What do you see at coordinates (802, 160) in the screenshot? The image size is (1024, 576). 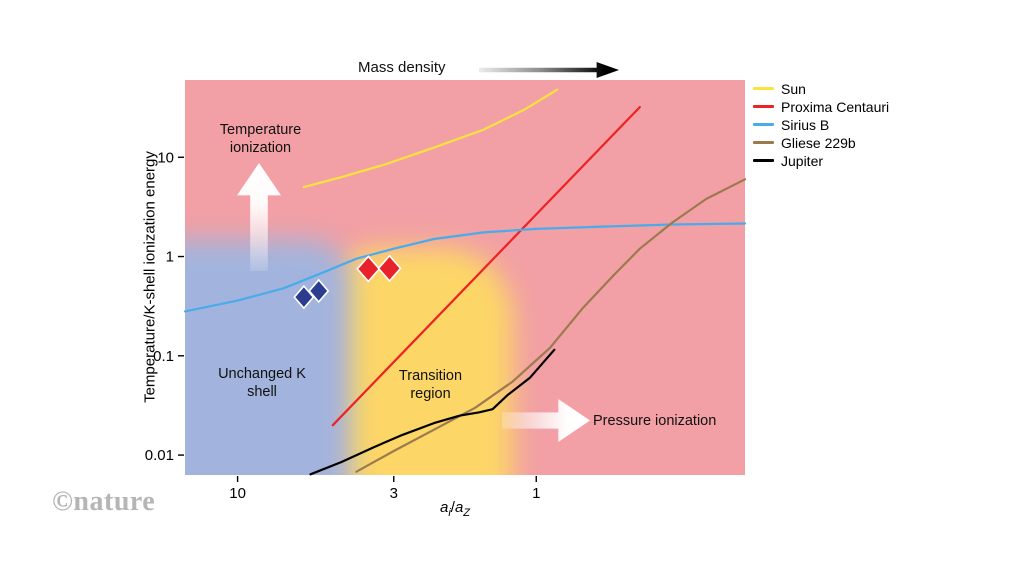 I see `legend-label: Jupiter` at bounding box center [802, 160].